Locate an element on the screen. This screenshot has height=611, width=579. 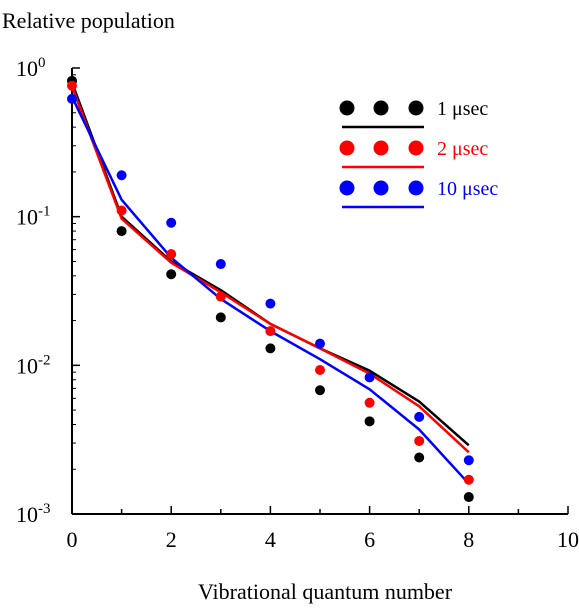
y-axis-label: Relative population is located at coordinates (88, 20).